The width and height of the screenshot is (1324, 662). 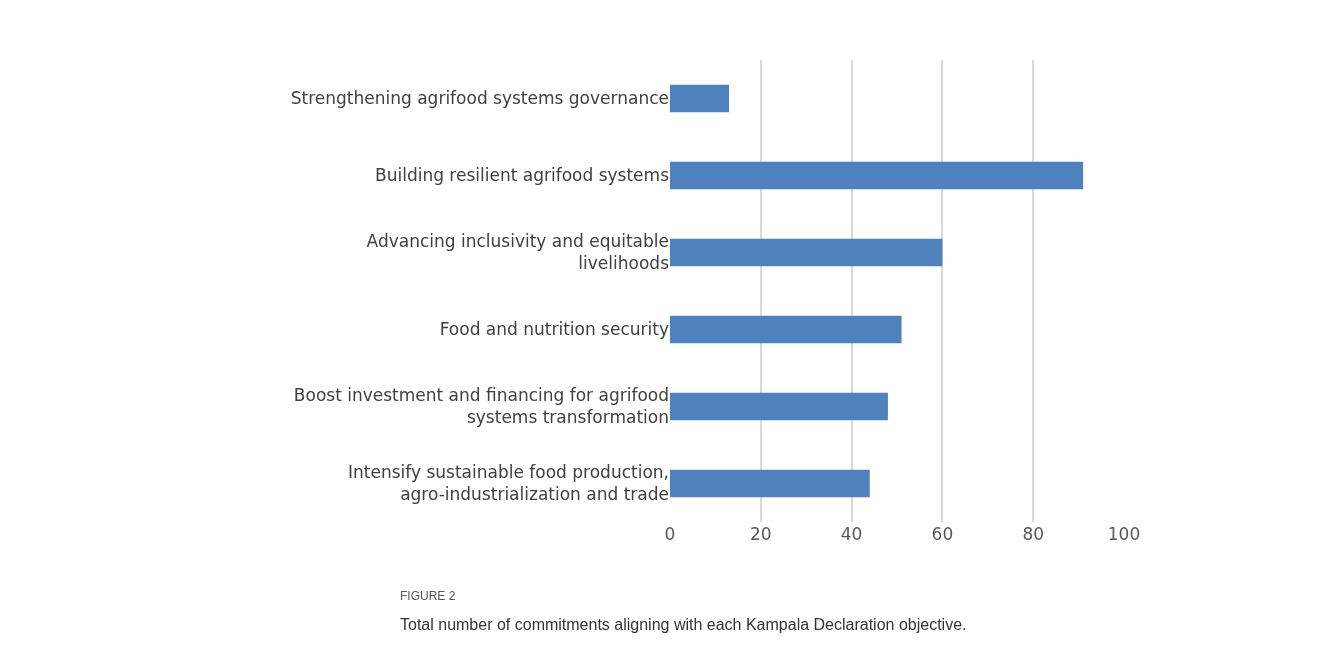 What do you see at coordinates (760, 534) in the screenshot?
I see `x-tick-label: 20` at bounding box center [760, 534].